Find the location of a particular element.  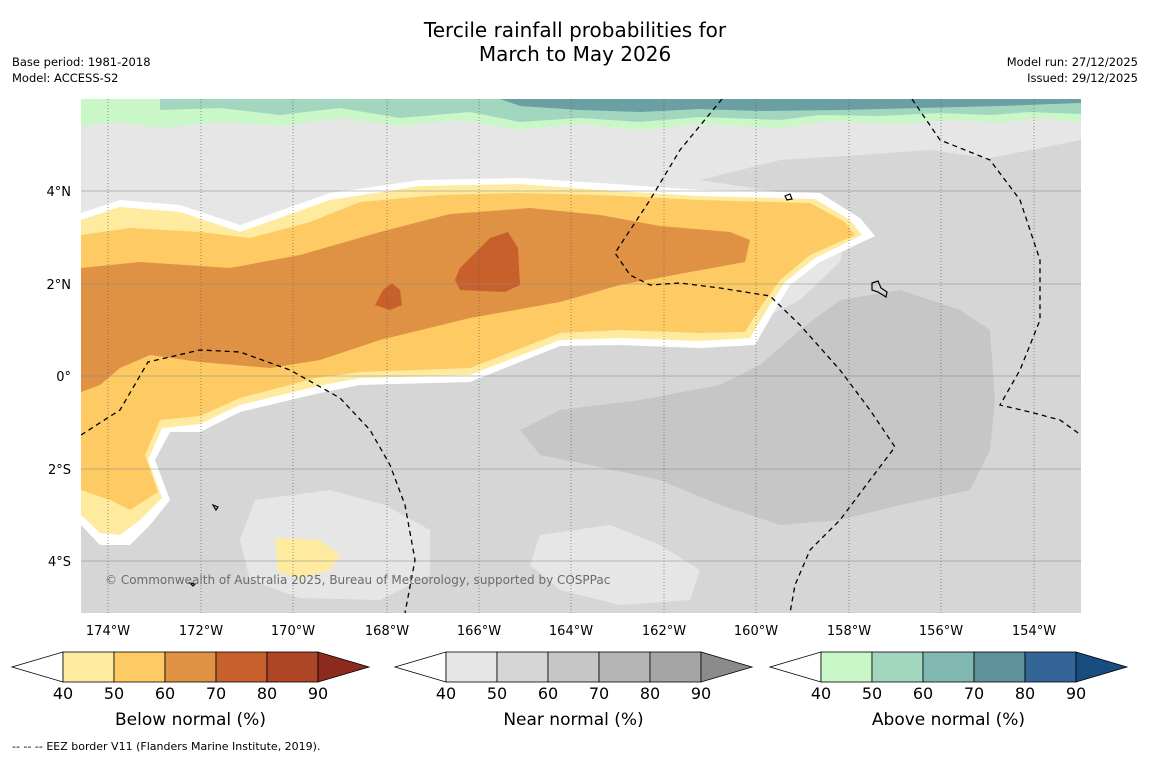

below-normal-60-area is located at coordinates (415, 300).